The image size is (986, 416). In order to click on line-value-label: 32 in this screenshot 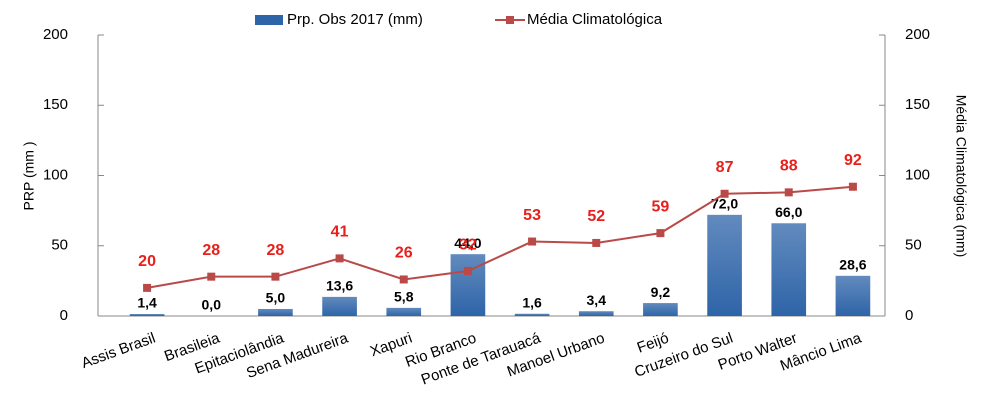, I will do `click(468, 244)`.